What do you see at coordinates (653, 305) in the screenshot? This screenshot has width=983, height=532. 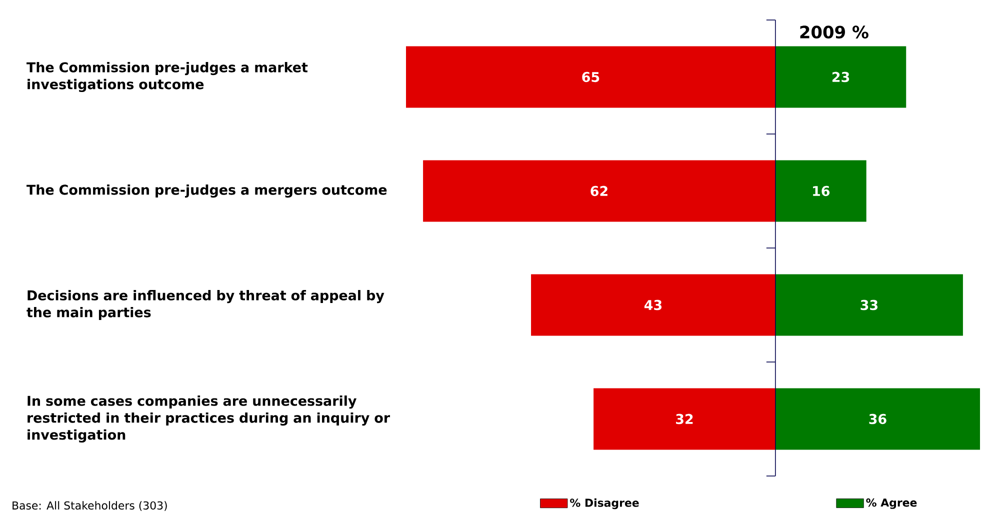 I see `data-label: 43` at bounding box center [653, 305].